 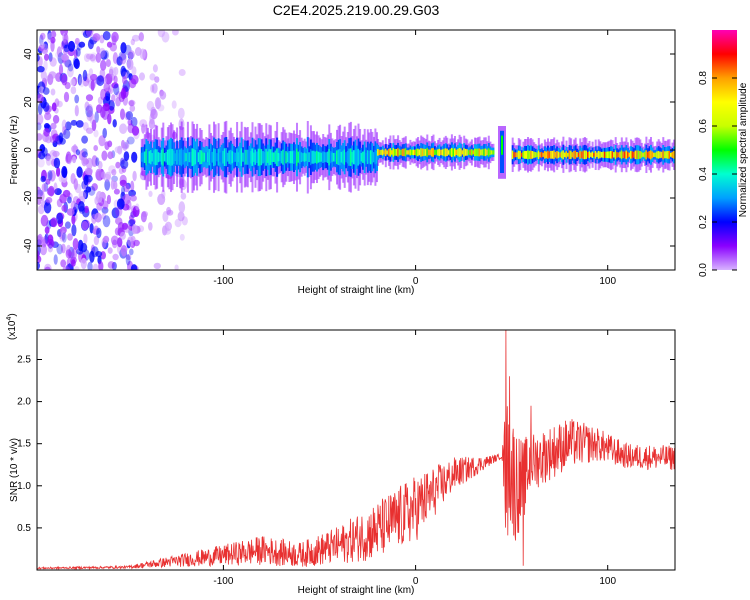 What do you see at coordinates (14, 470) in the screenshot?
I see `snr-ylabel: SNR (10 * v/v)` at bounding box center [14, 470].